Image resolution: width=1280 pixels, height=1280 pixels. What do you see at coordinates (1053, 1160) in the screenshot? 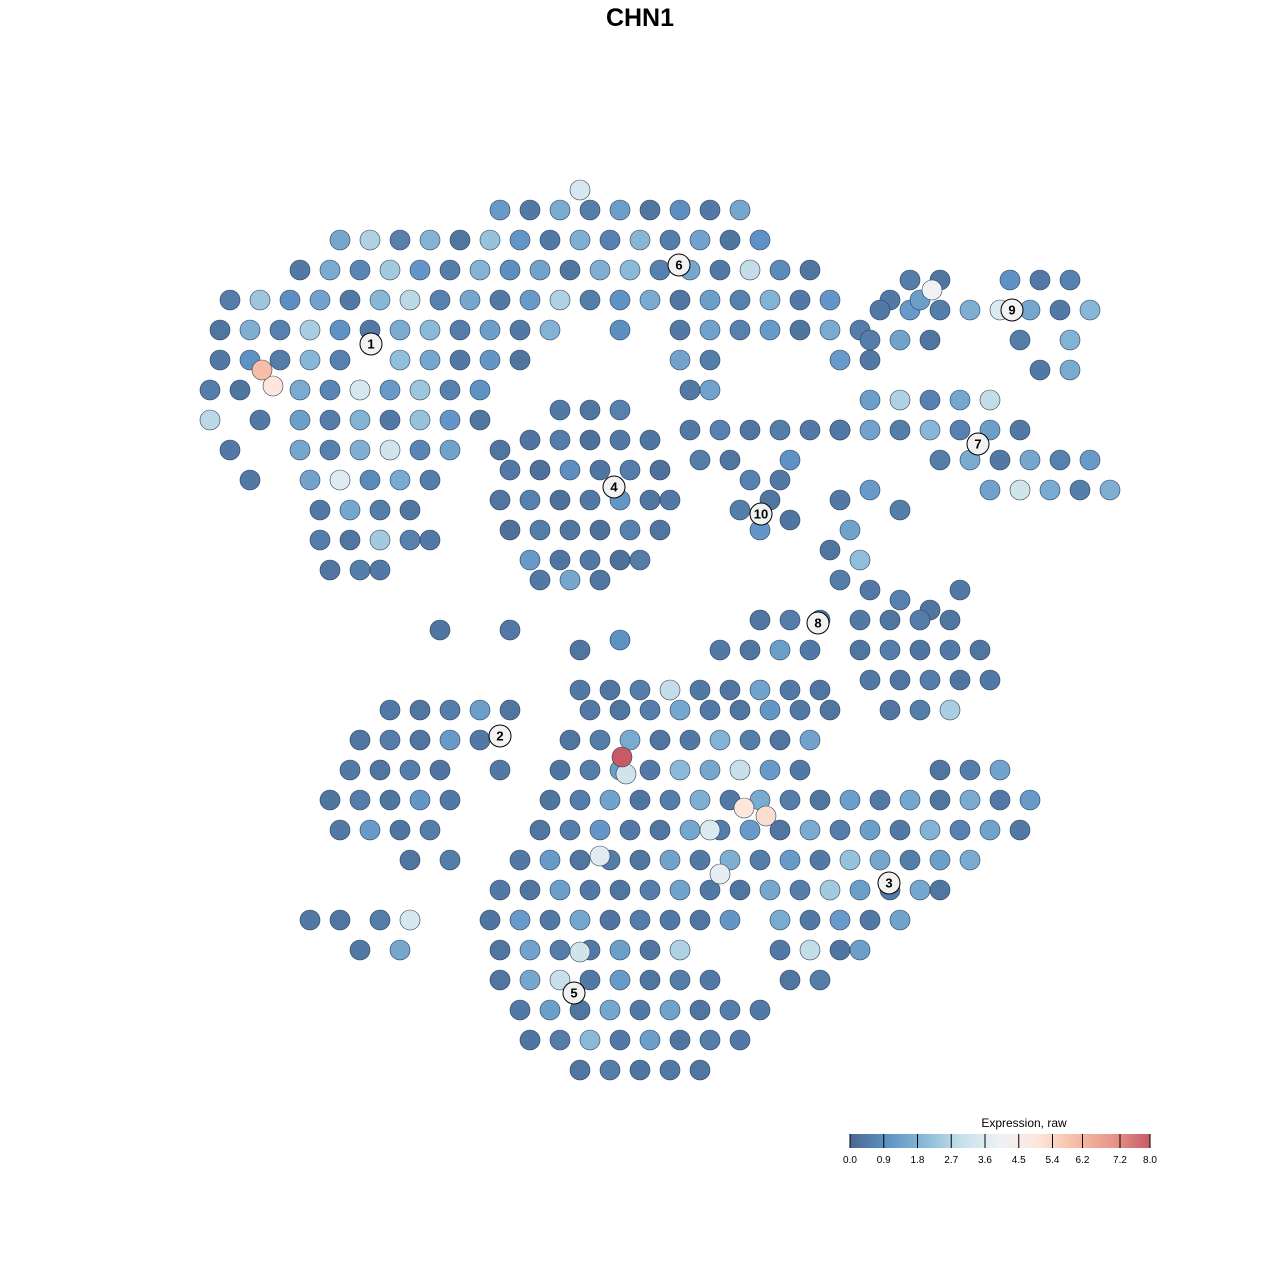
I see `colorbar-tick-label: 5.4` at bounding box center [1053, 1160].